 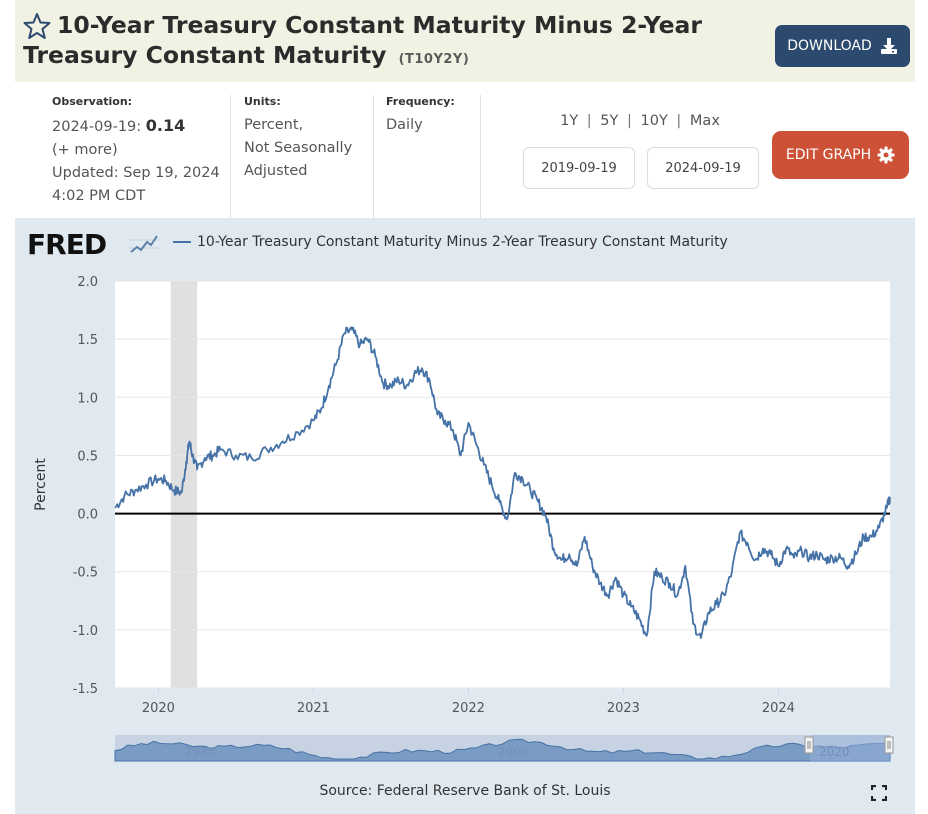 What do you see at coordinates (703, 168) in the screenshot?
I see `end-date-input: 2024-09-19` at bounding box center [703, 168].